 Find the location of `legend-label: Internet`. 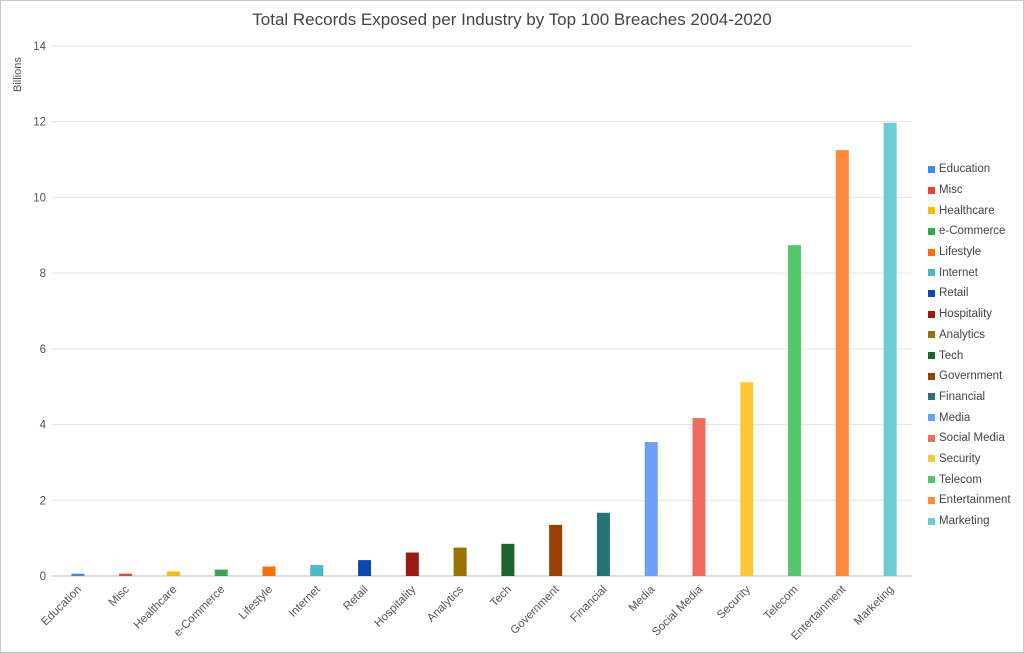

legend-label: Internet is located at coordinates (958, 272).